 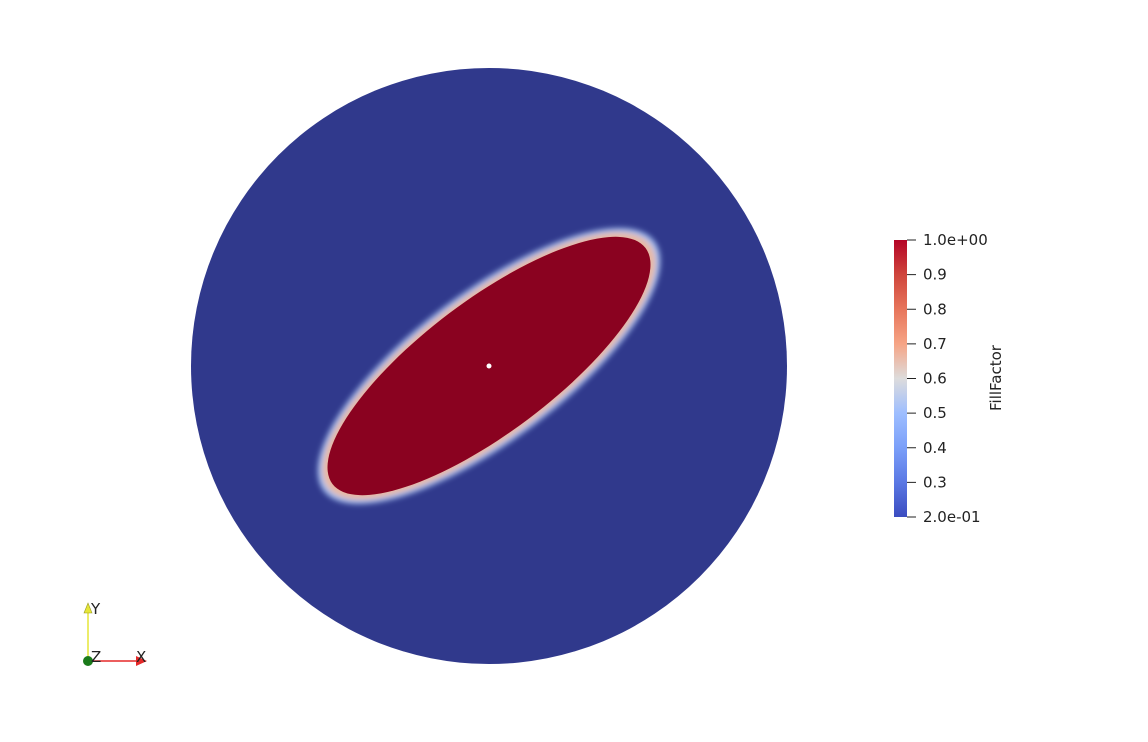 What do you see at coordinates (115, 633) in the screenshot?
I see `orientation-axes: Y X Z` at bounding box center [115, 633].